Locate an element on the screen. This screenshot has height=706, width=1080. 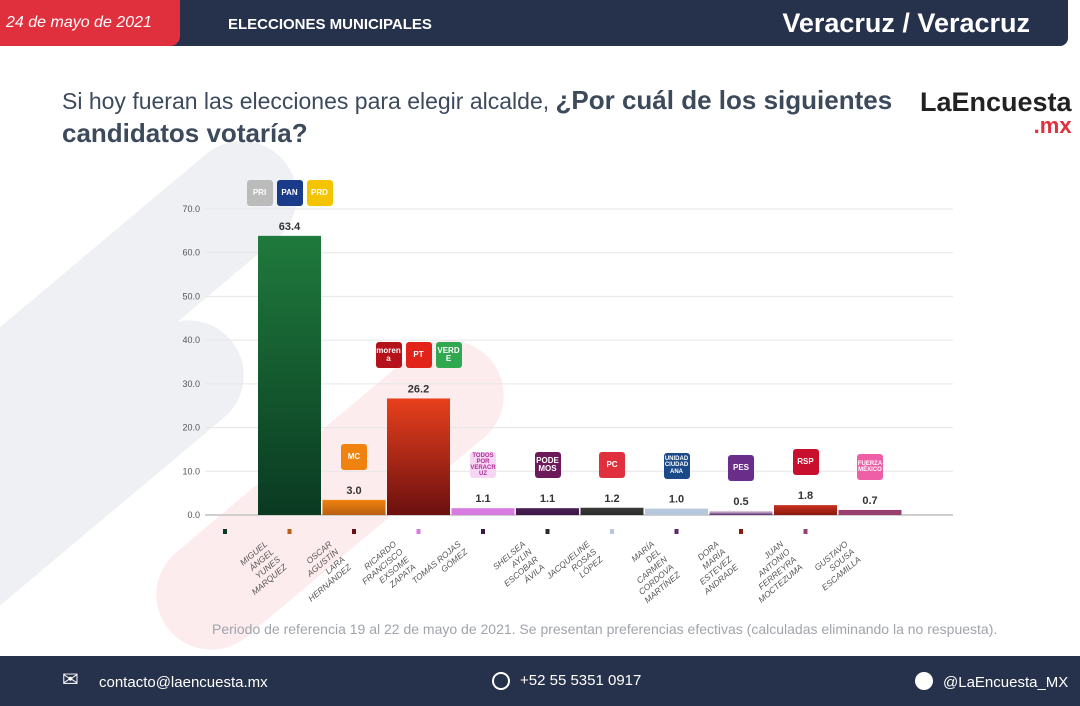
date-badge: 24 de mayo de 2021 is located at coordinates (90, 23).